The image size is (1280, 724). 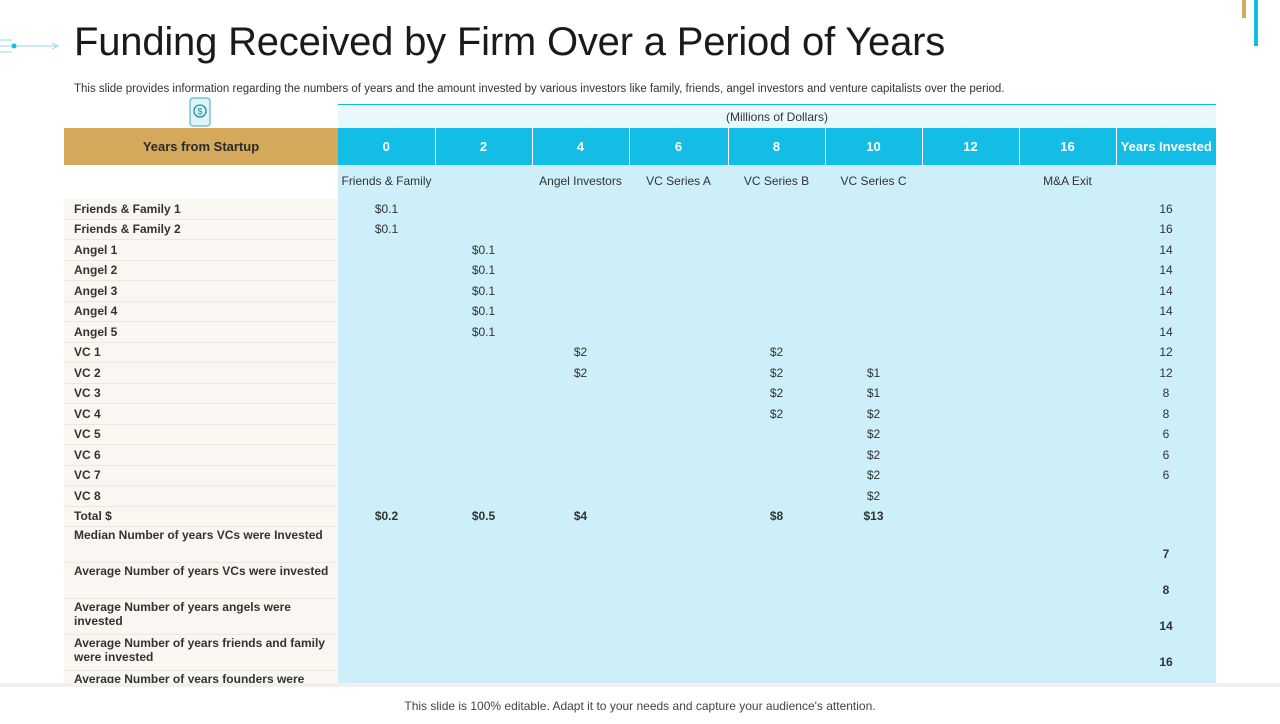 What do you see at coordinates (873, 372) in the screenshot?
I see `table-cell: $1` at bounding box center [873, 372].